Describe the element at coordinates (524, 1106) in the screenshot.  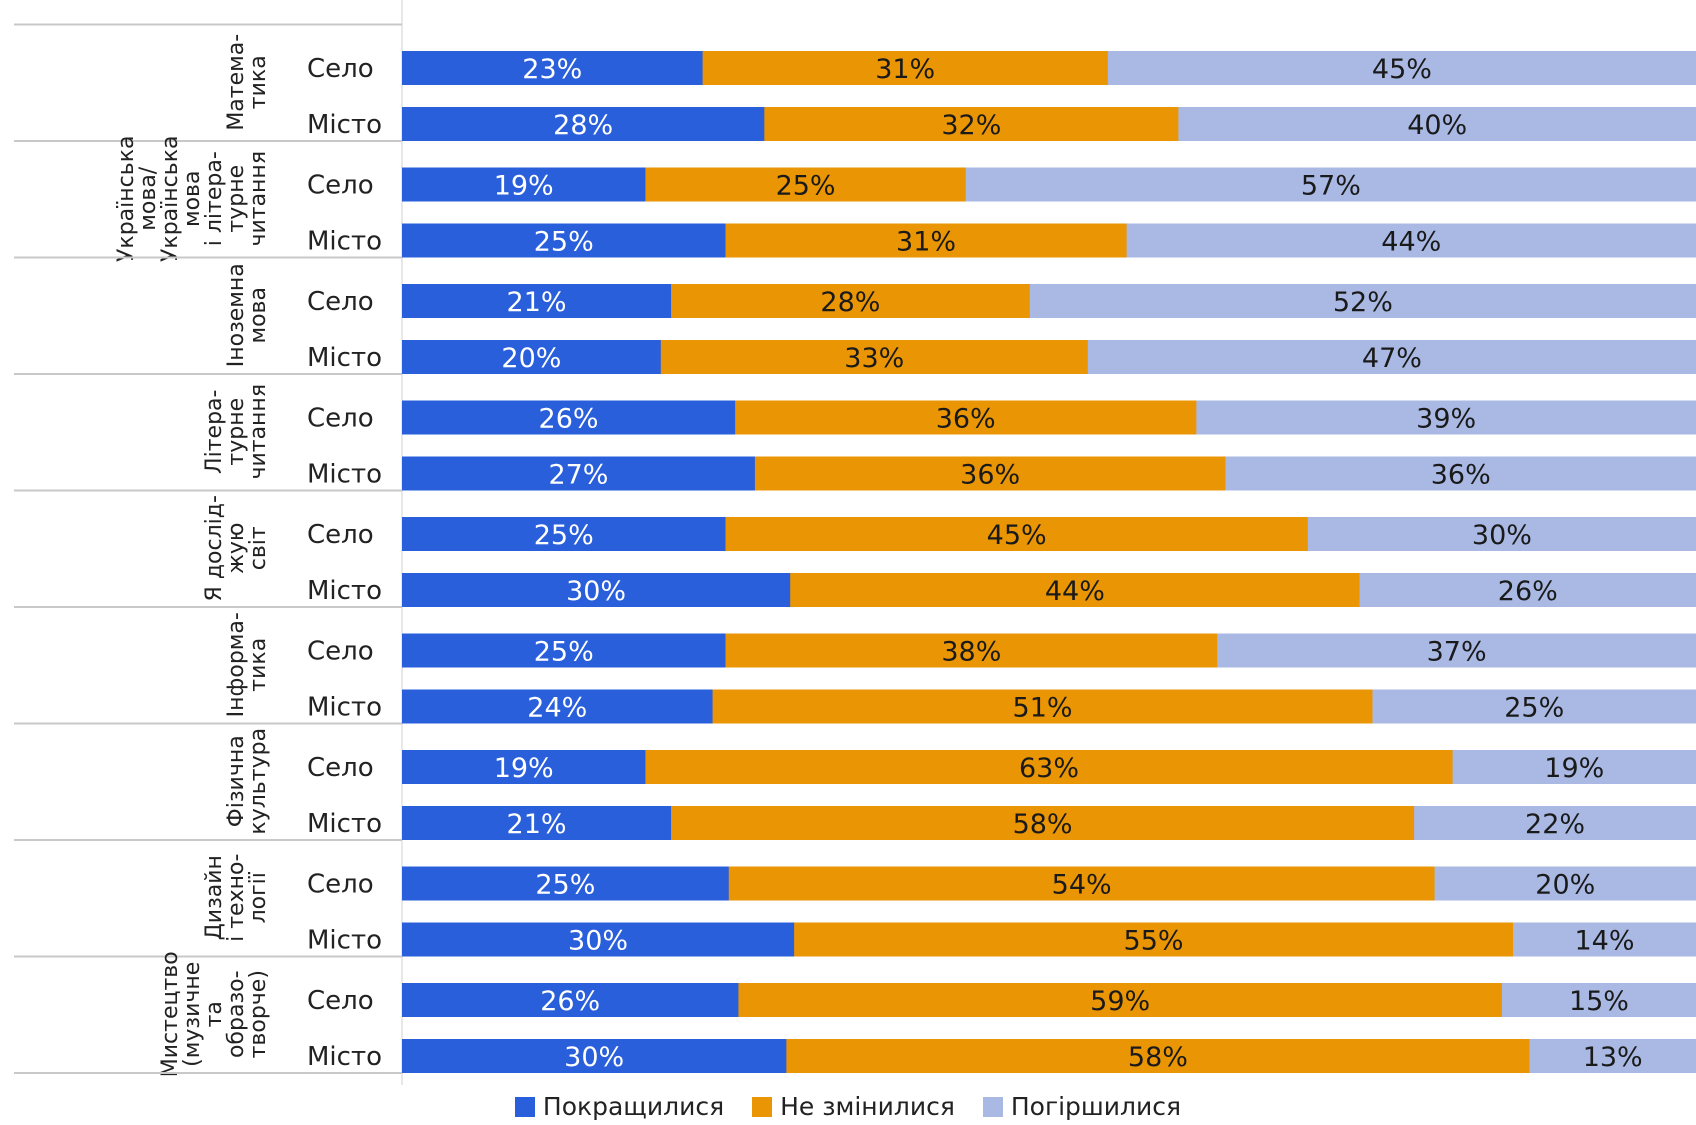
I see `legend-swatch-improved` at that location.